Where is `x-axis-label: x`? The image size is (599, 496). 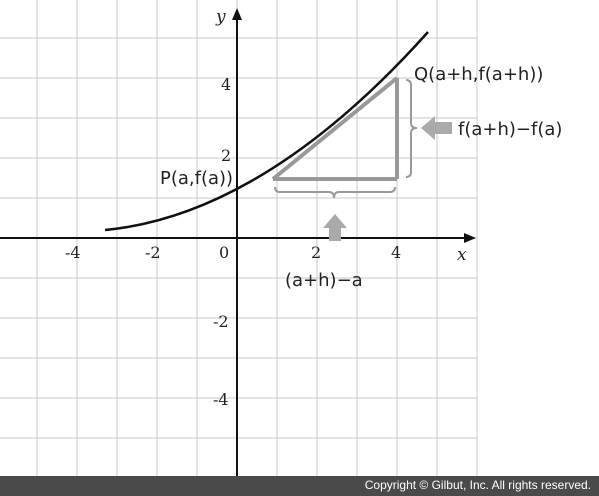
x-axis-label: x is located at coordinates (462, 255).